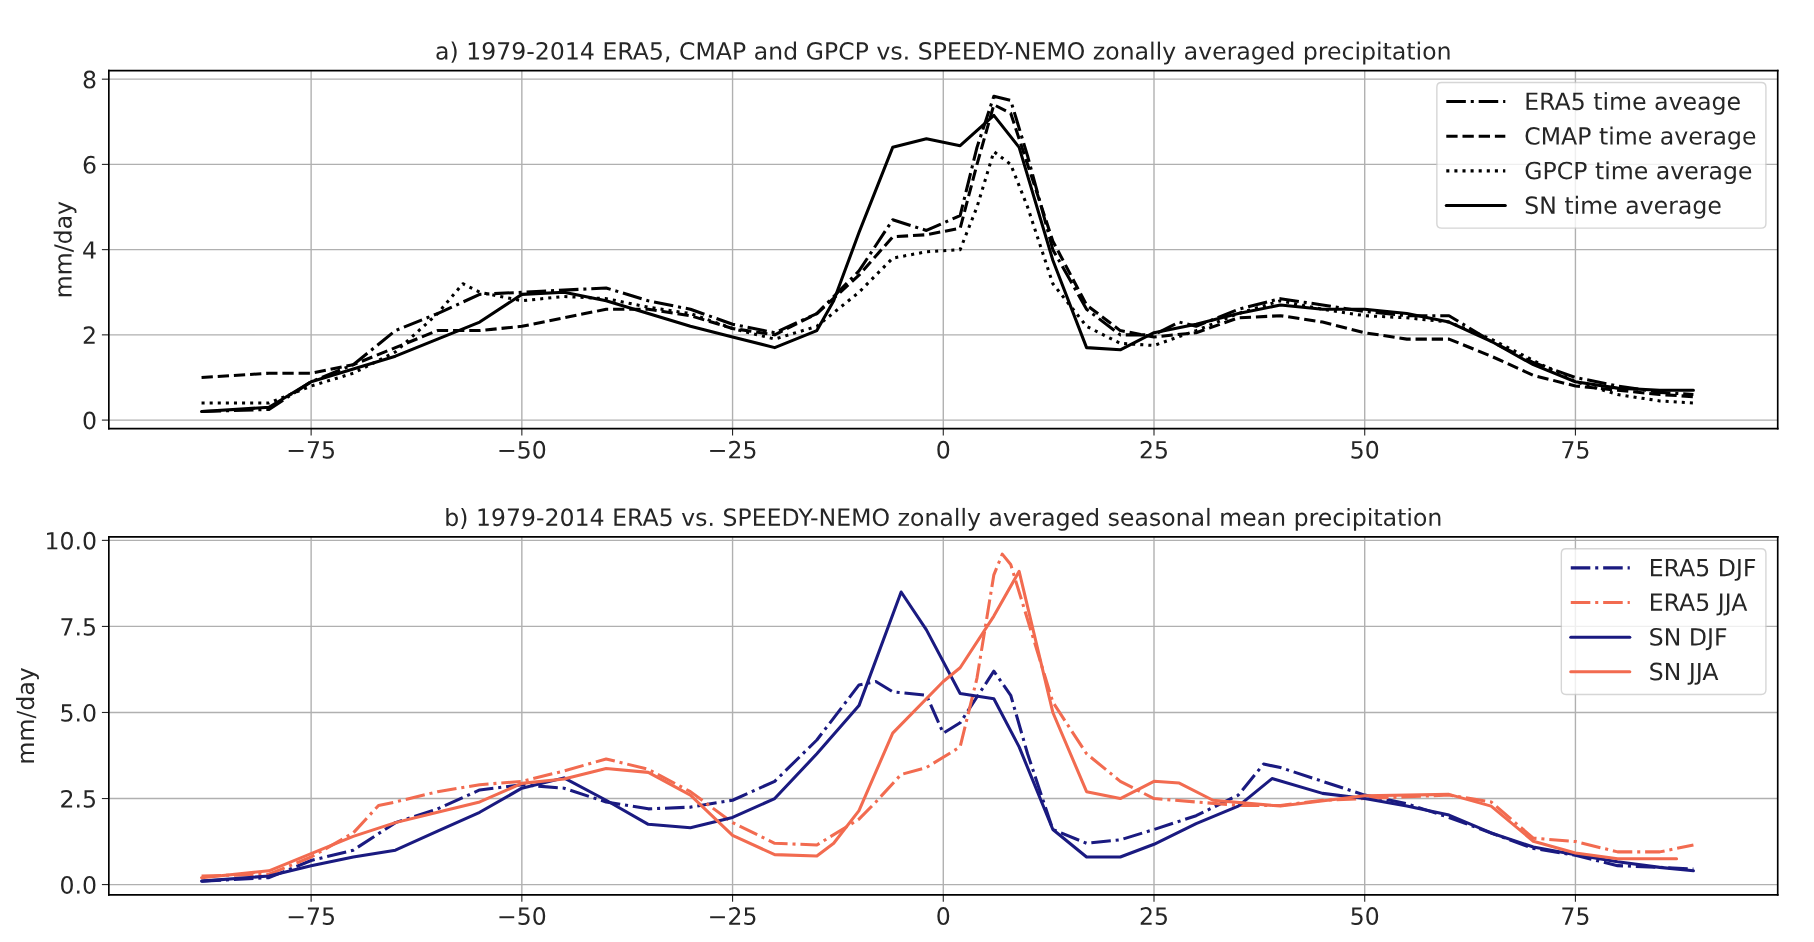 Image resolution: width=1814 pixels, height=942 pixels. I want to click on legend-label: ERA5 DJF, so click(1703, 569).